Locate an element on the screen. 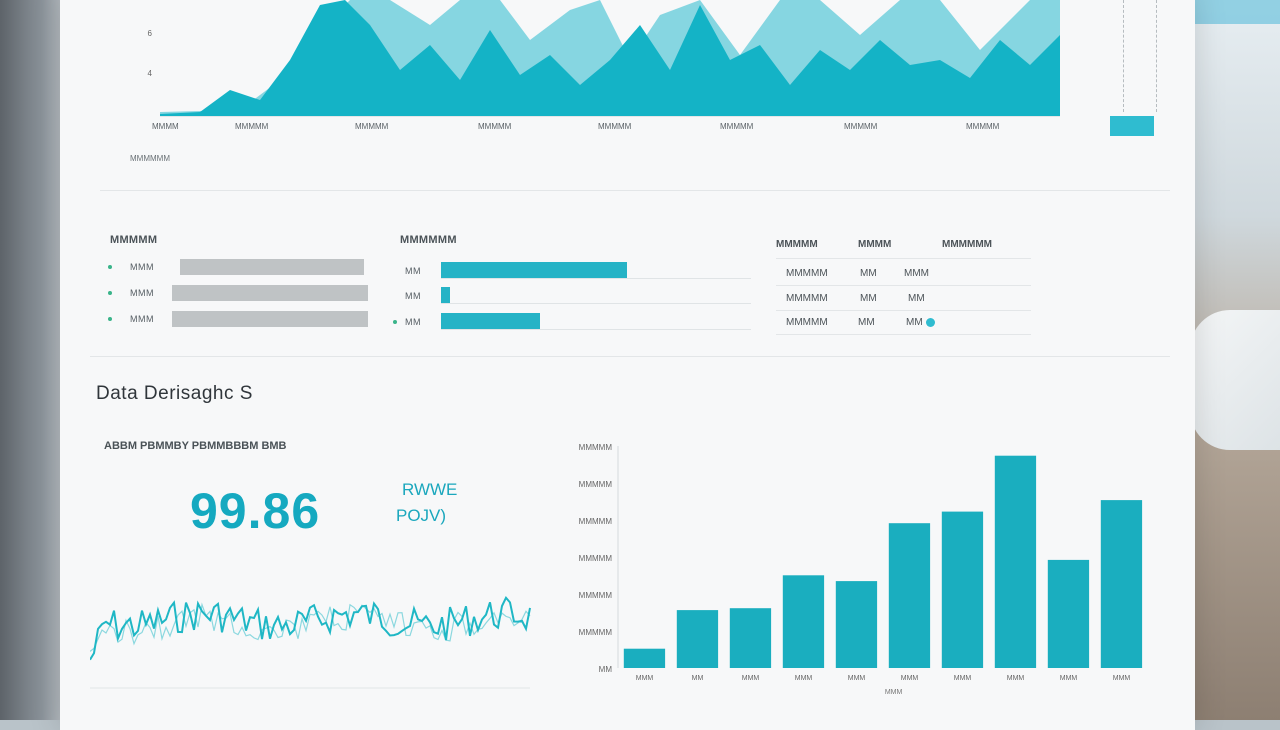 The height and width of the screenshot is (730, 1280). side-dashed-lines is located at coordinates (1140, 56).